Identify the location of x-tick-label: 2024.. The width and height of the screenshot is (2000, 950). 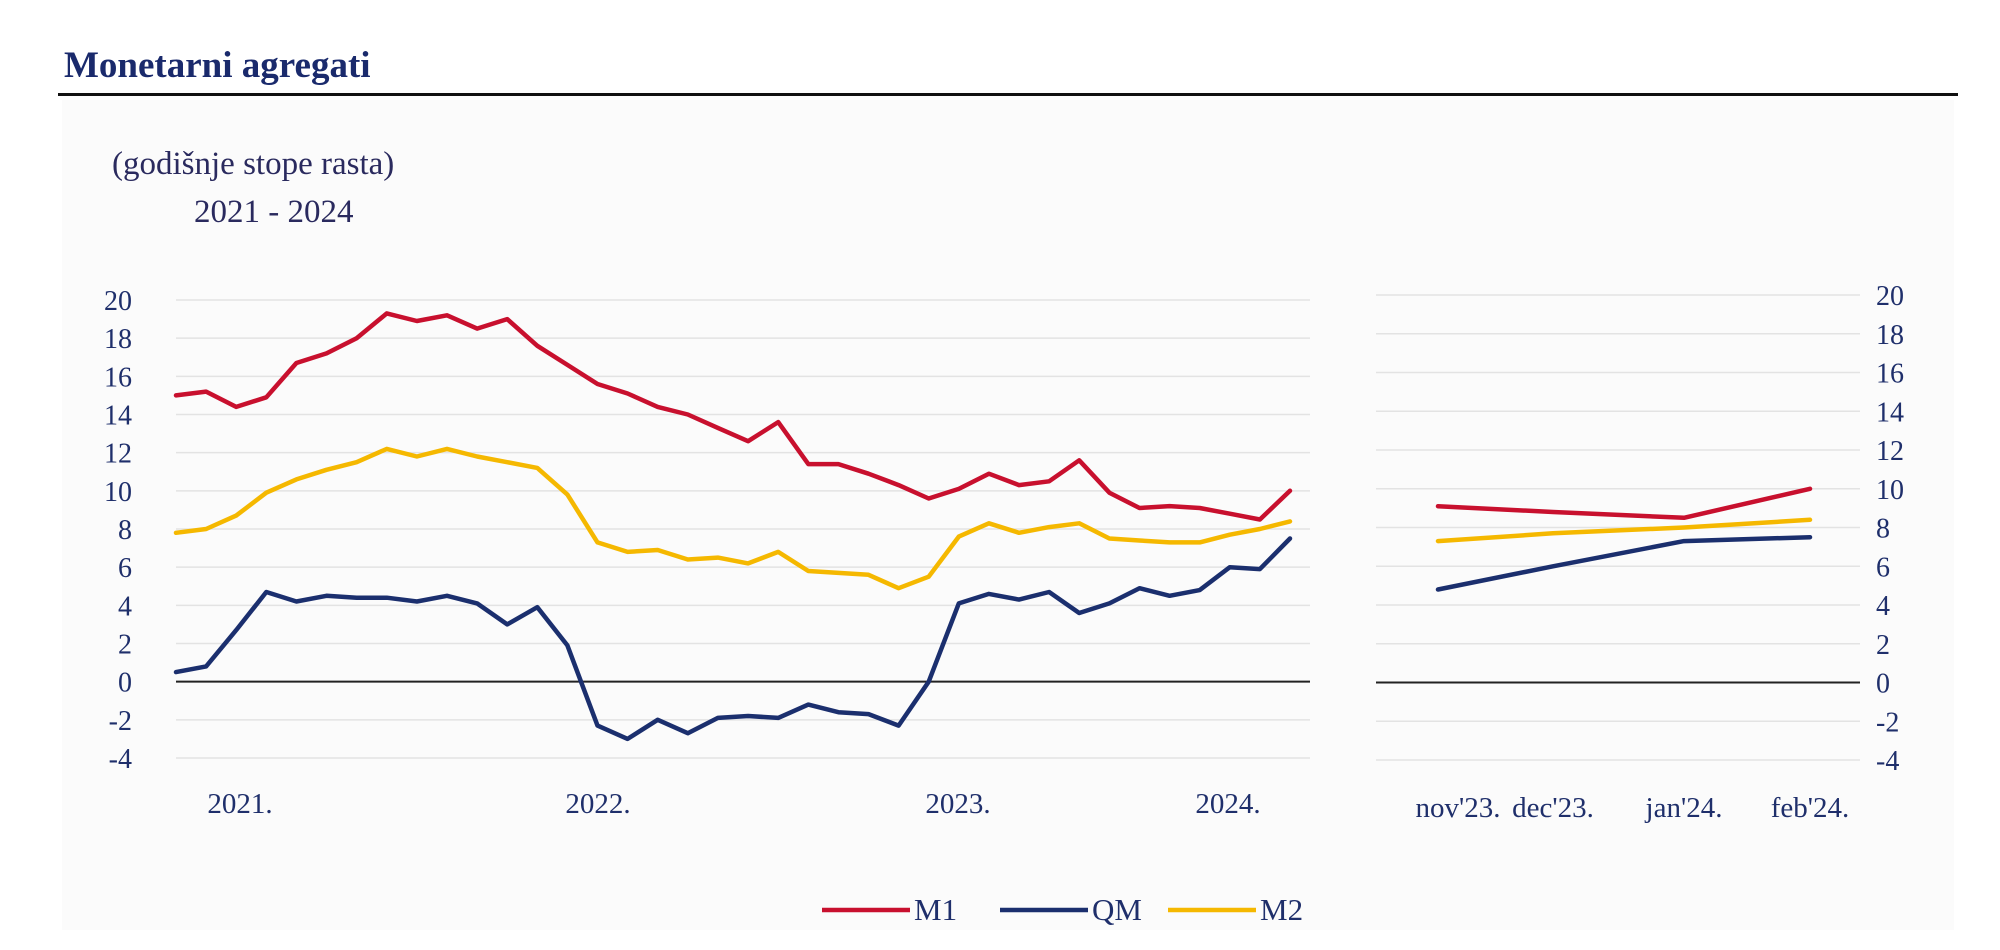
(1227, 804).